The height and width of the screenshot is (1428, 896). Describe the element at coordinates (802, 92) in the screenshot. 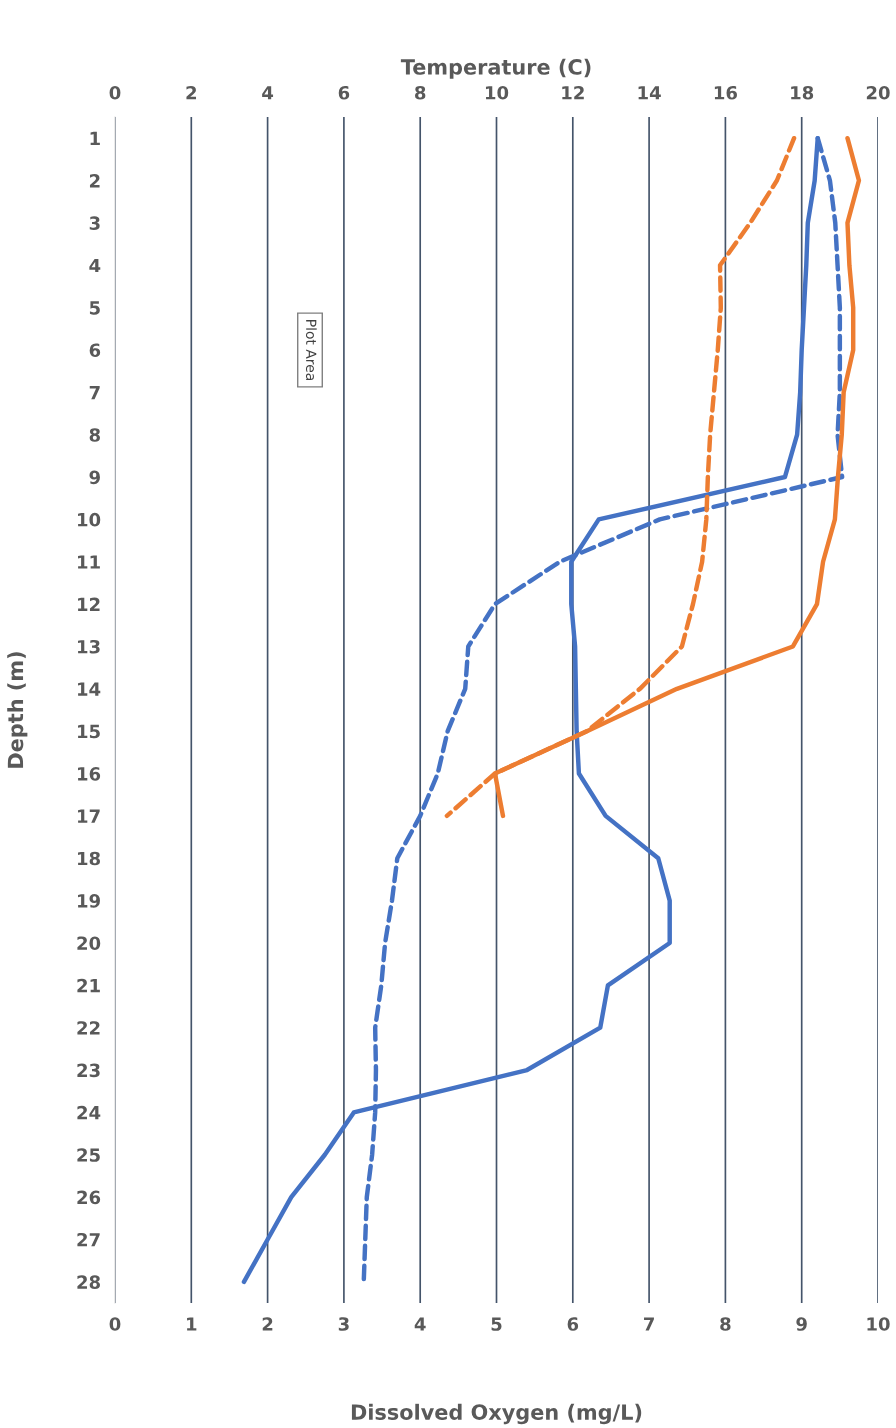

I see `x2-tick-label: 18` at that location.